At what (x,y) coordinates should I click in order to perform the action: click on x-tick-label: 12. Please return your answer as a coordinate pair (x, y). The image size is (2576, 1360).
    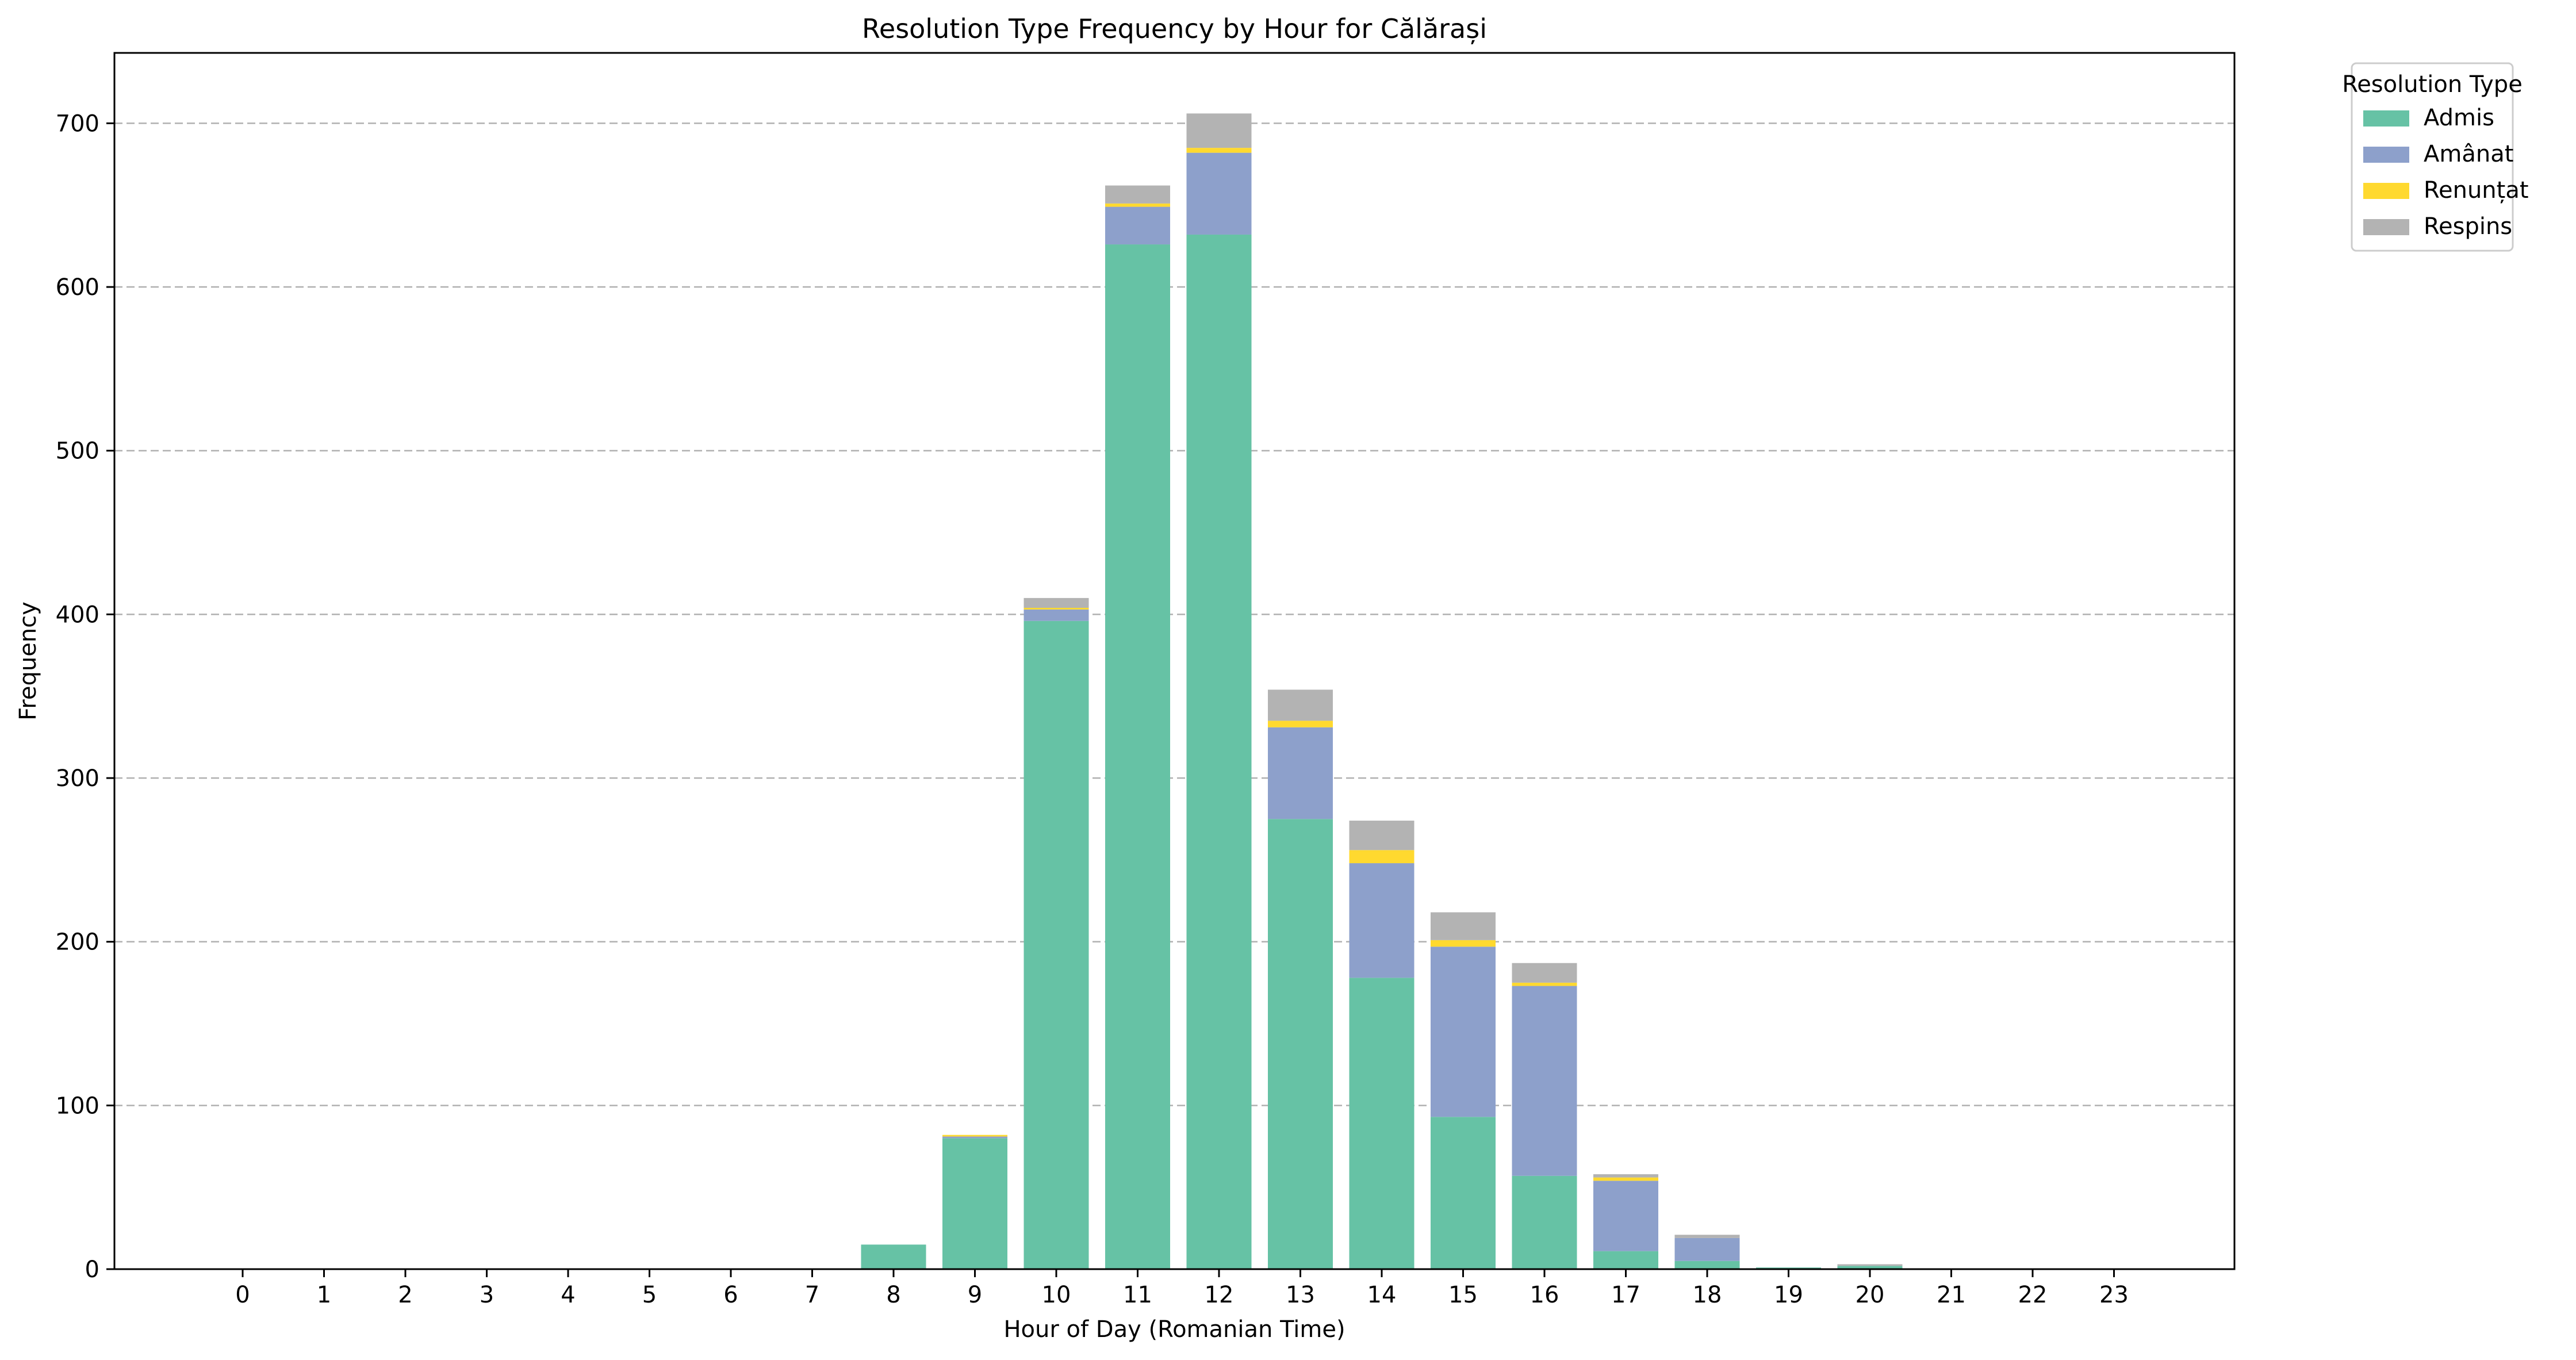
    Looking at the image, I should click on (1219, 1295).